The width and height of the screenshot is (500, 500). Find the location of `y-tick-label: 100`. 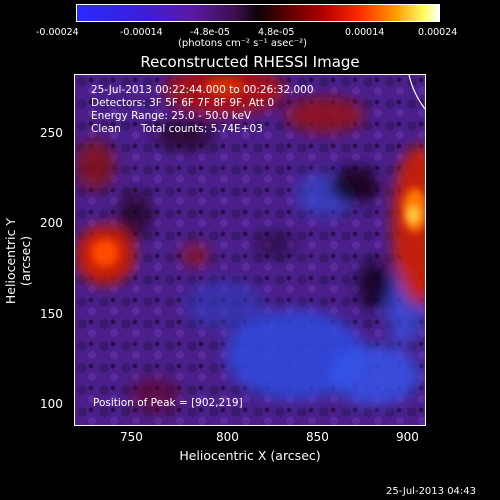

y-tick-label: 100 is located at coordinates (51, 404).